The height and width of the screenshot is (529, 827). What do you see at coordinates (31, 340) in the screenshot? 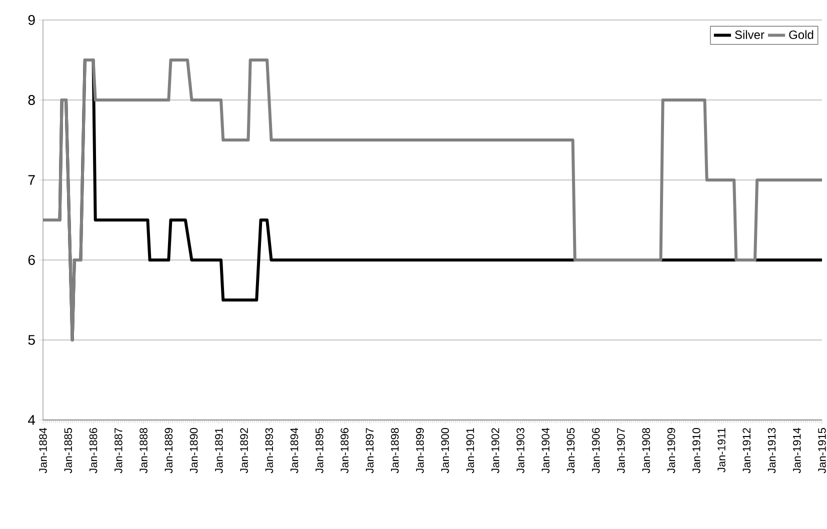
I see `y-tick-label: 5` at bounding box center [31, 340].